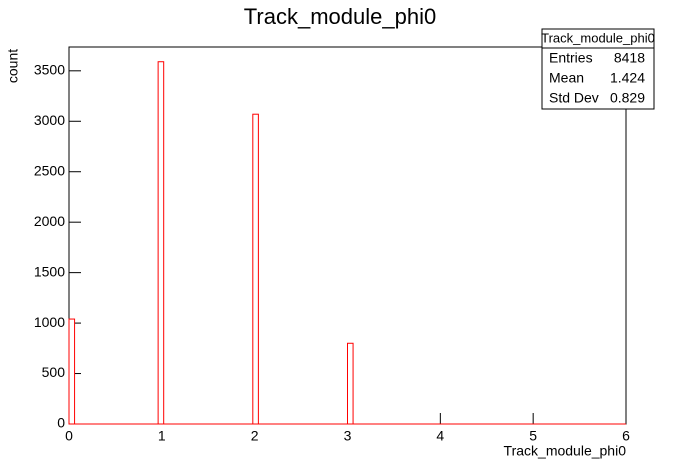  I want to click on stats-box, so click(598, 69).